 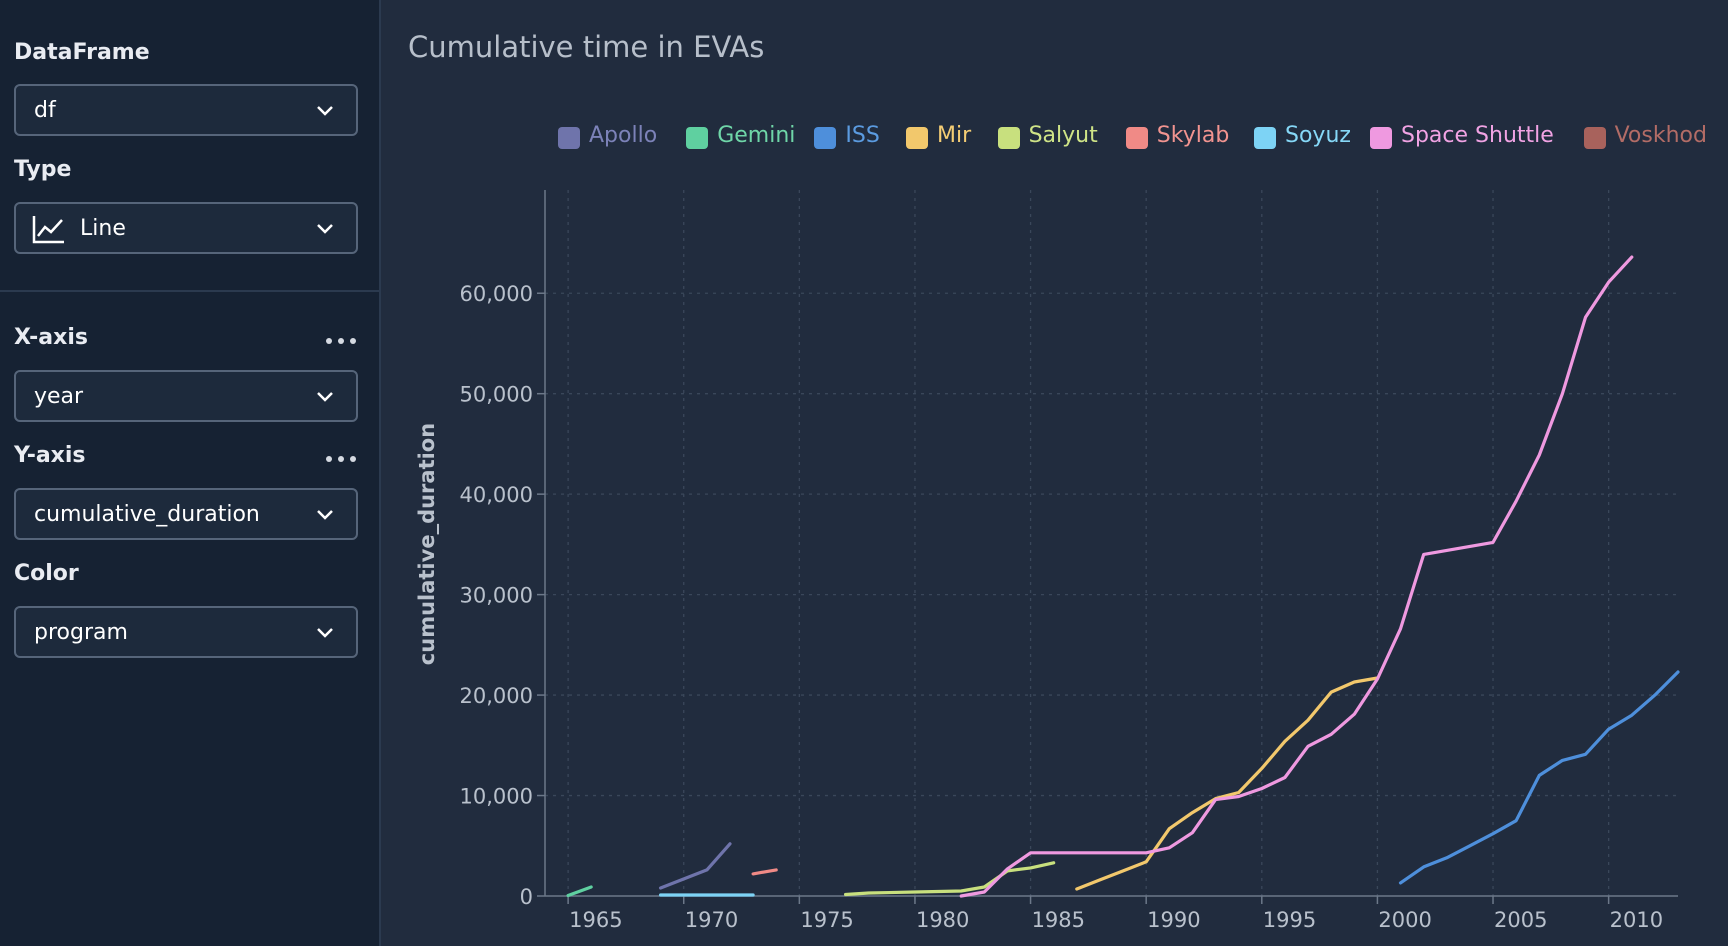 I want to click on y-axis-select: cumulative_duration, so click(x=186, y=514).